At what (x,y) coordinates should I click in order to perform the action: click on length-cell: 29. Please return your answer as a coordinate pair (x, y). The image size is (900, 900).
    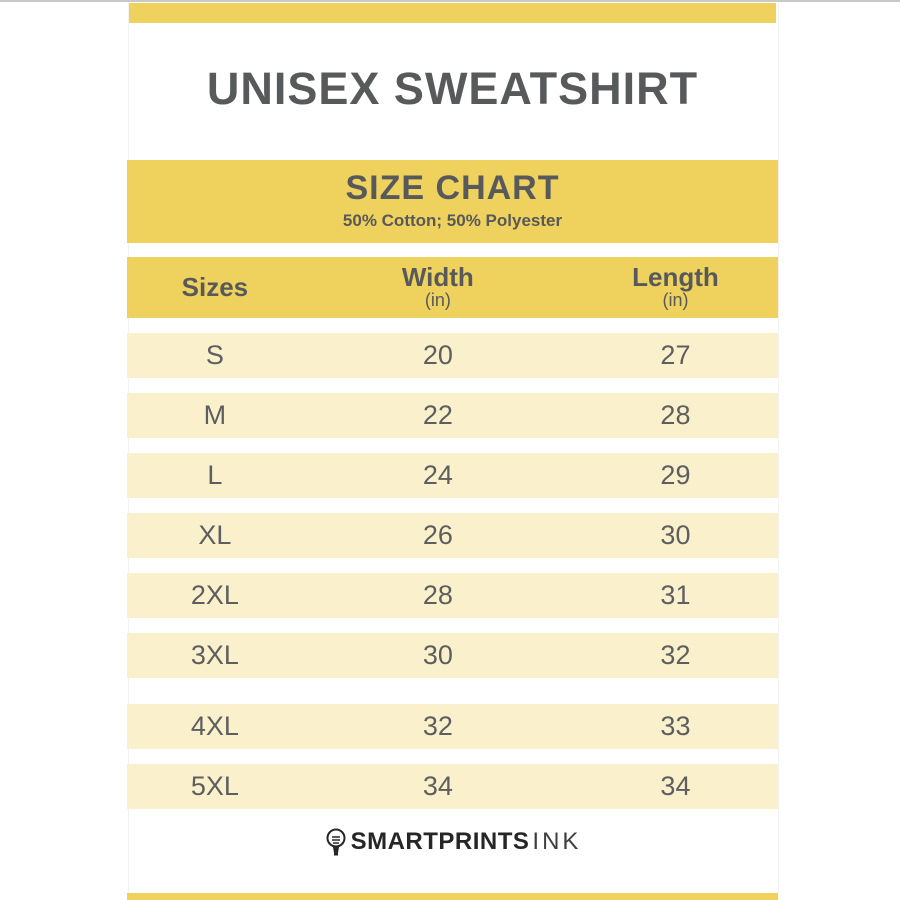
    Looking at the image, I should click on (675, 475).